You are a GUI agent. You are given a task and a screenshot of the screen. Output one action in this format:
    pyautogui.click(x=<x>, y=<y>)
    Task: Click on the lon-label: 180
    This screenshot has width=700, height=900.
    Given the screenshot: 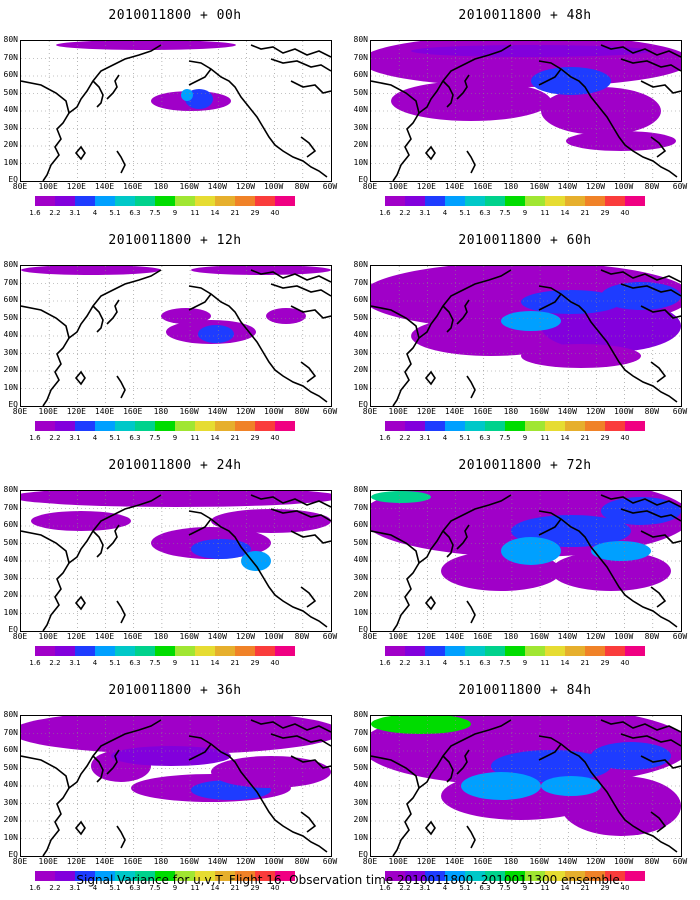 What is the action you would take?
    pyautogui.click(x=511, y=411)
    